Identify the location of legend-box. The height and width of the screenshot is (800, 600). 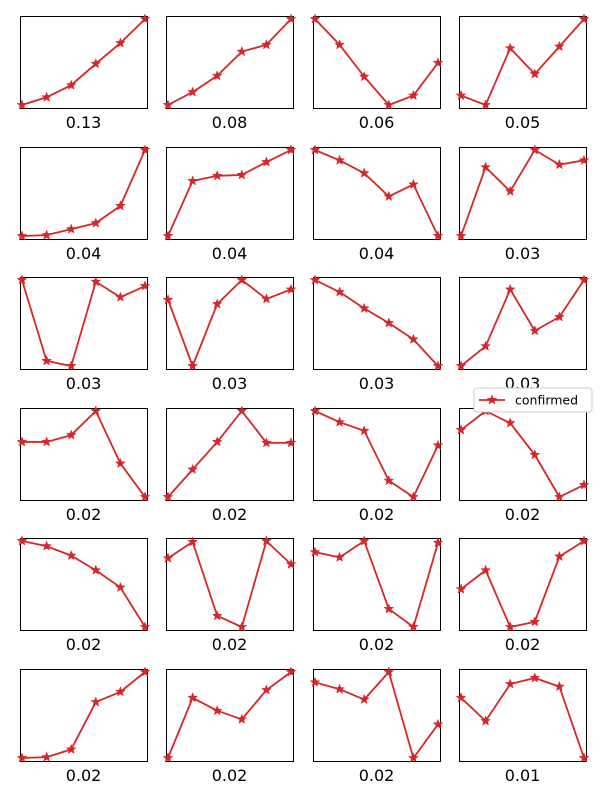
(533, 400).